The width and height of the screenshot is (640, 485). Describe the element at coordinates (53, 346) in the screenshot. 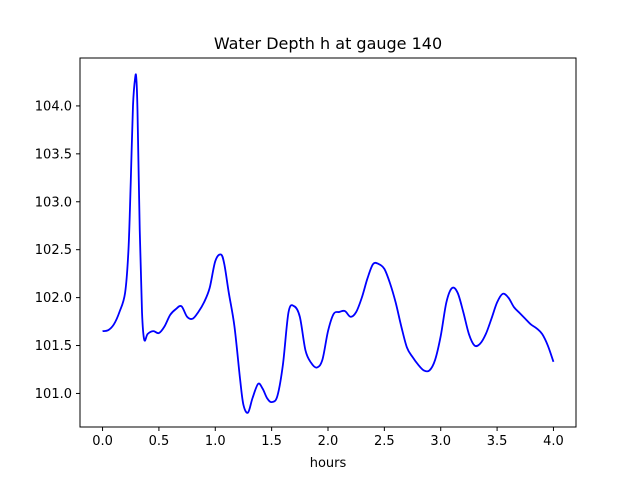

I see `y-tick-label: 101.5` at that location.